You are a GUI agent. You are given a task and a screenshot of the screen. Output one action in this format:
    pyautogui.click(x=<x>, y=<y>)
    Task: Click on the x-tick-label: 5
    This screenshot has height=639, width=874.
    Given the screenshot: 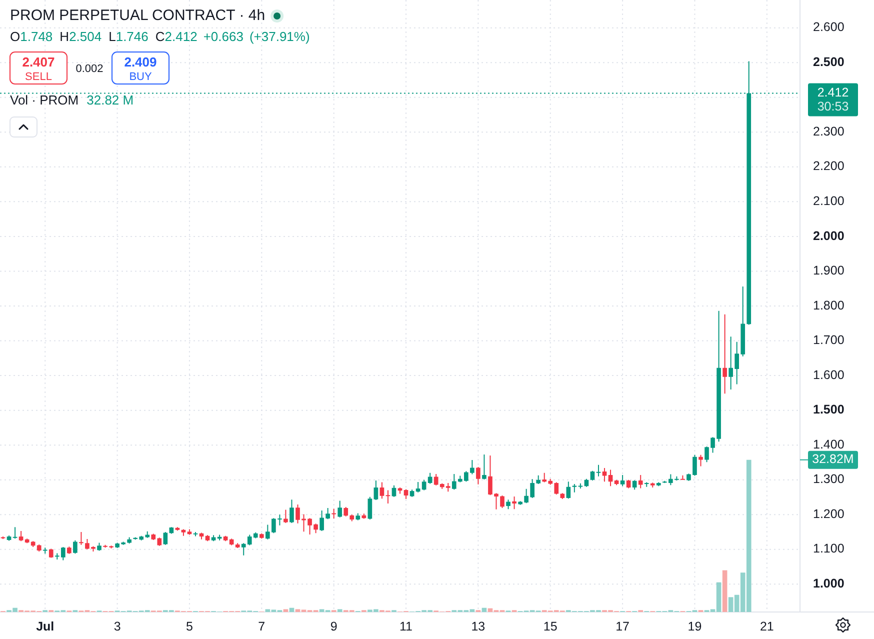 What is the action you would take?
    pyautogui.click(x=189, y=626)
    